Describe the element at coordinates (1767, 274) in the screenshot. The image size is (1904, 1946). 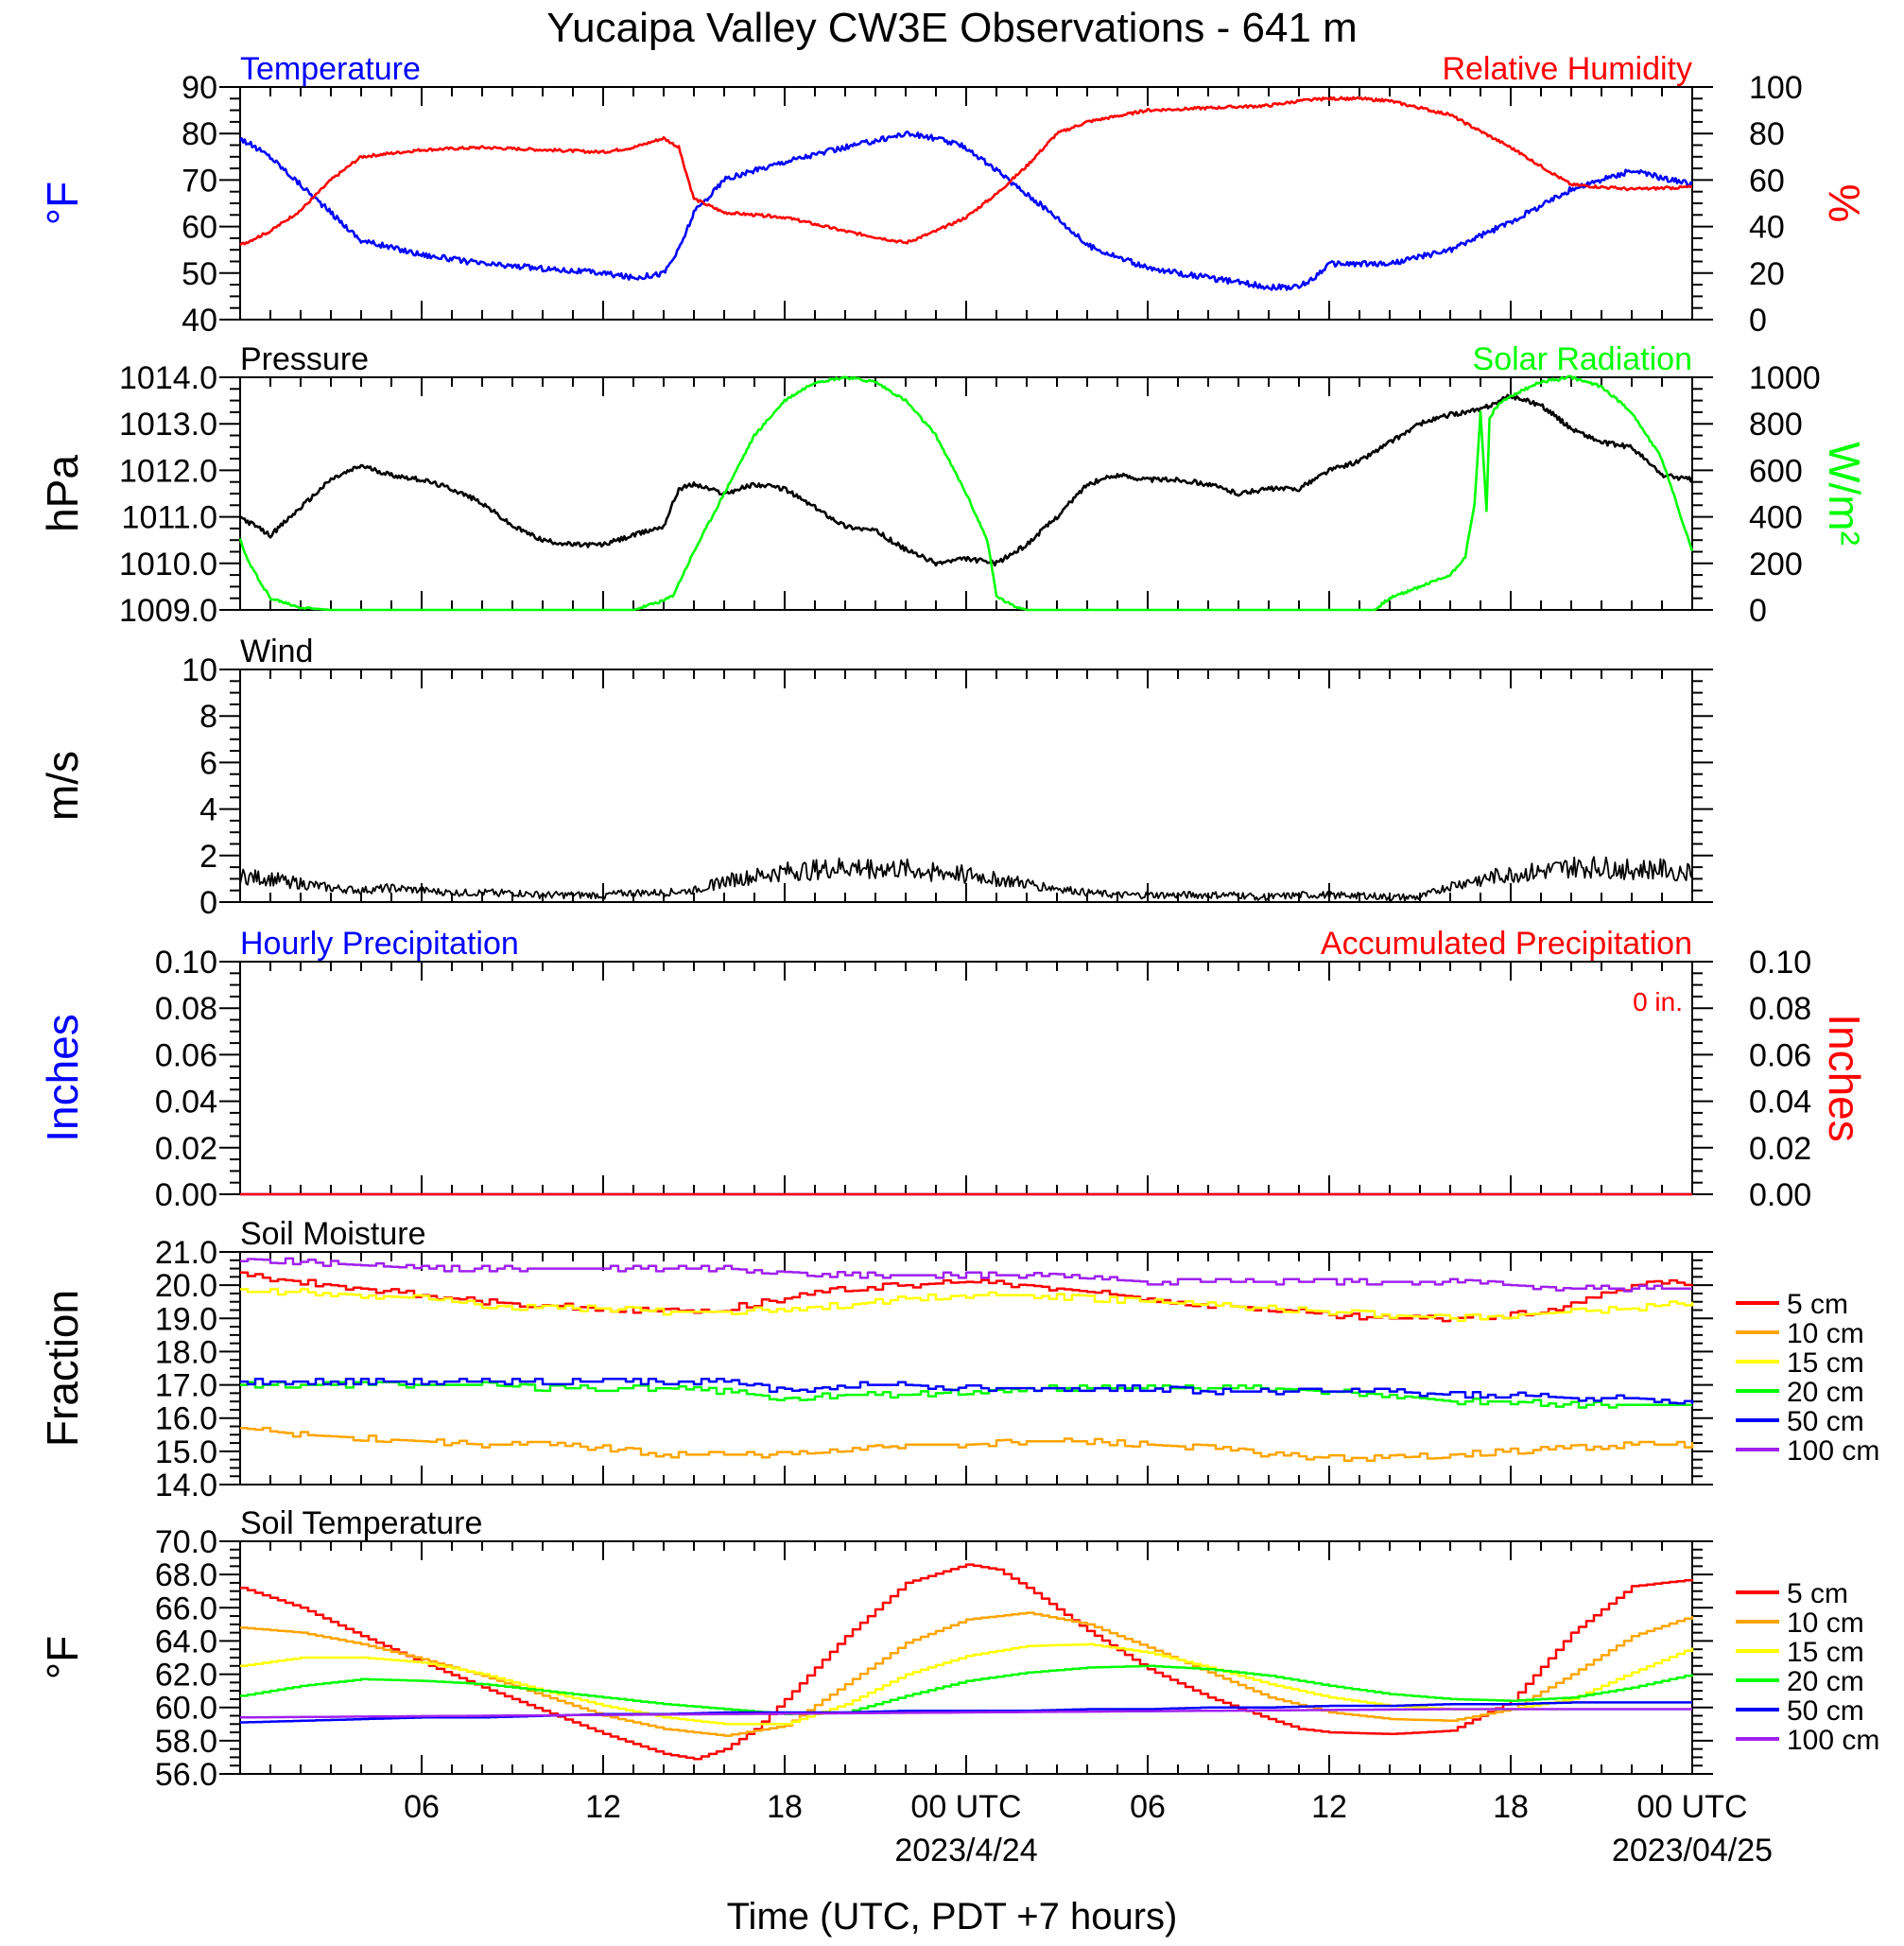
I see `y-tick-label-right: 20` at that location.